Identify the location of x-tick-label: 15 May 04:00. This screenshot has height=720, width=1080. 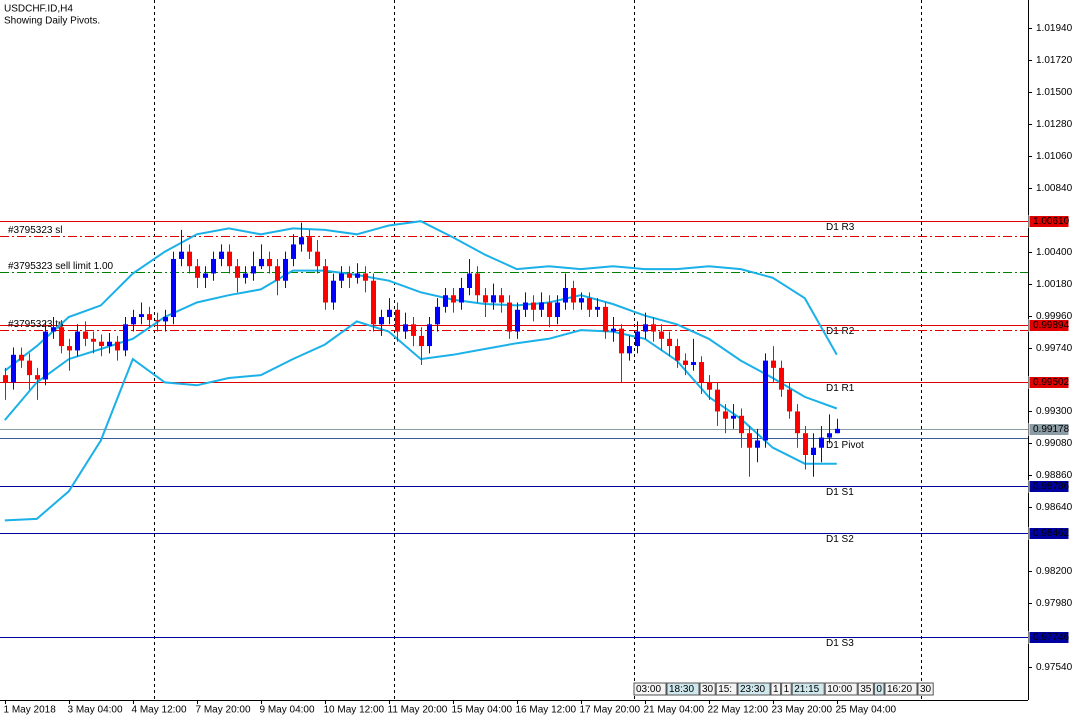
(482, 710).